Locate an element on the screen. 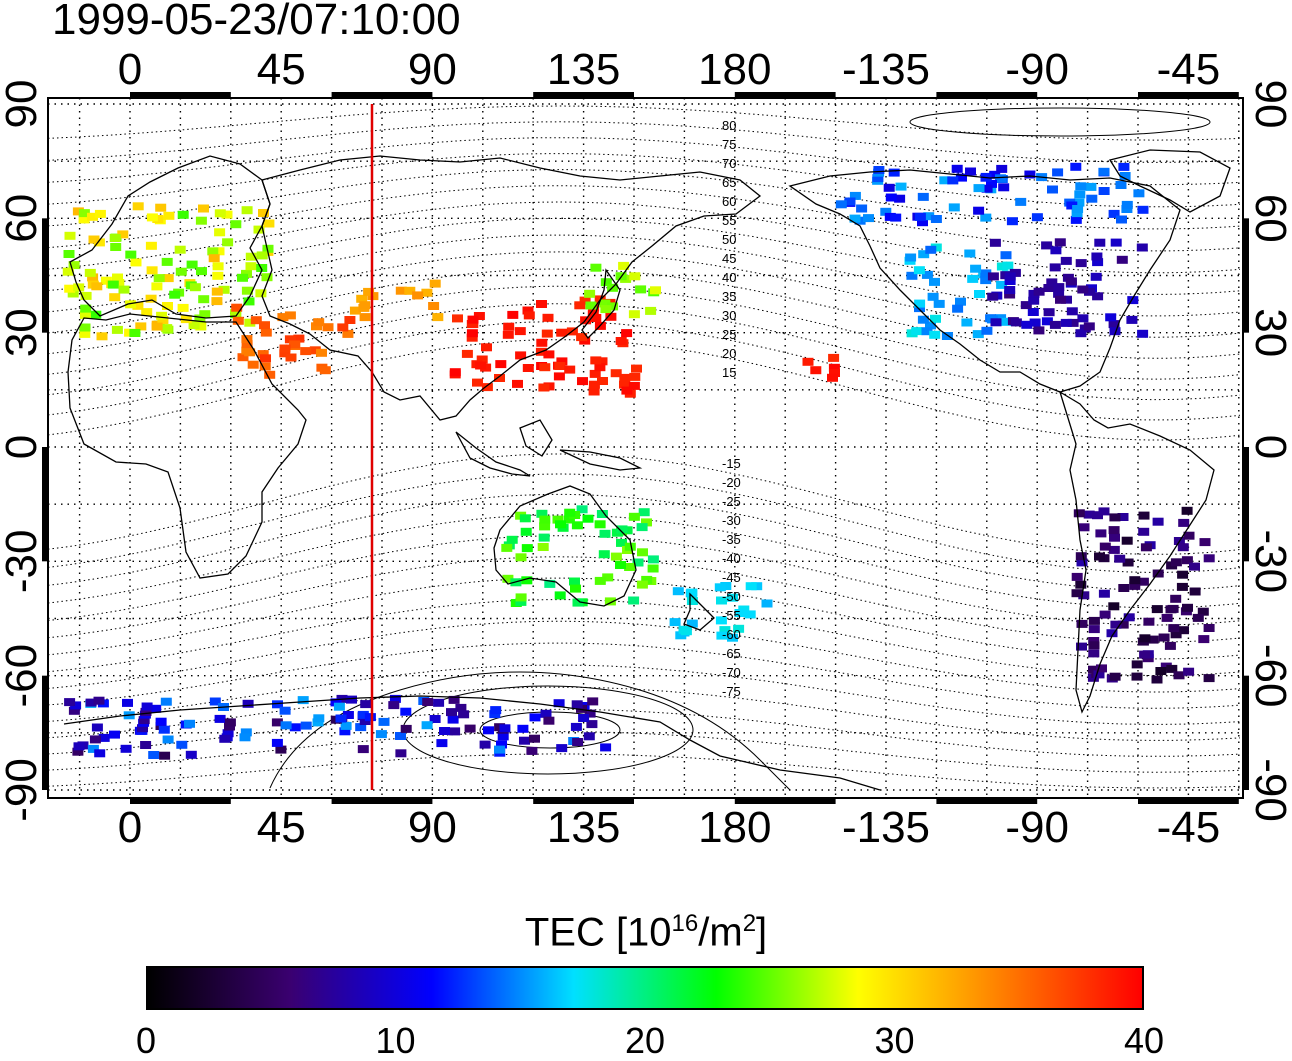 The width and height of the screenshot is (1292, 1061). latitude-label: 90 is located at coordinates (23, 104).